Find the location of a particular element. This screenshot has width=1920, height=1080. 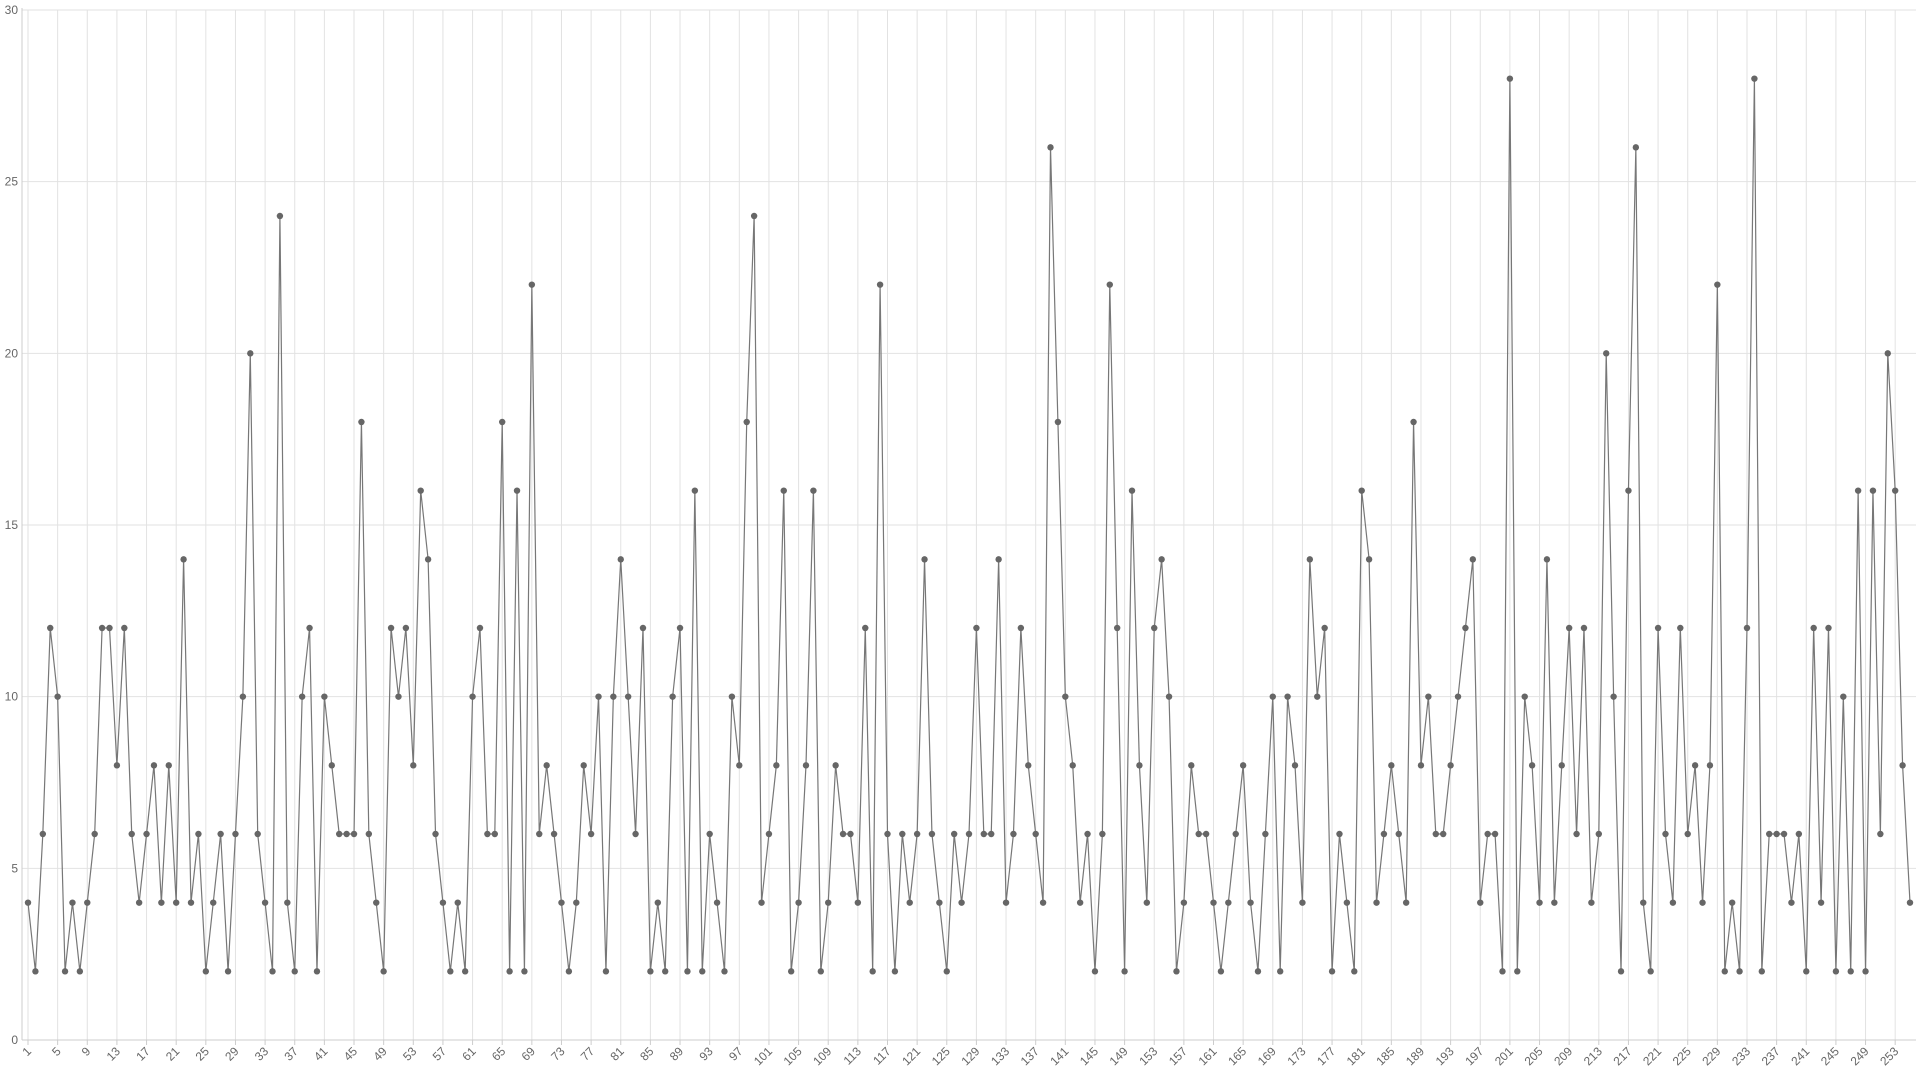

x-tick-label: 85 is located at coordinates (647, 1054).